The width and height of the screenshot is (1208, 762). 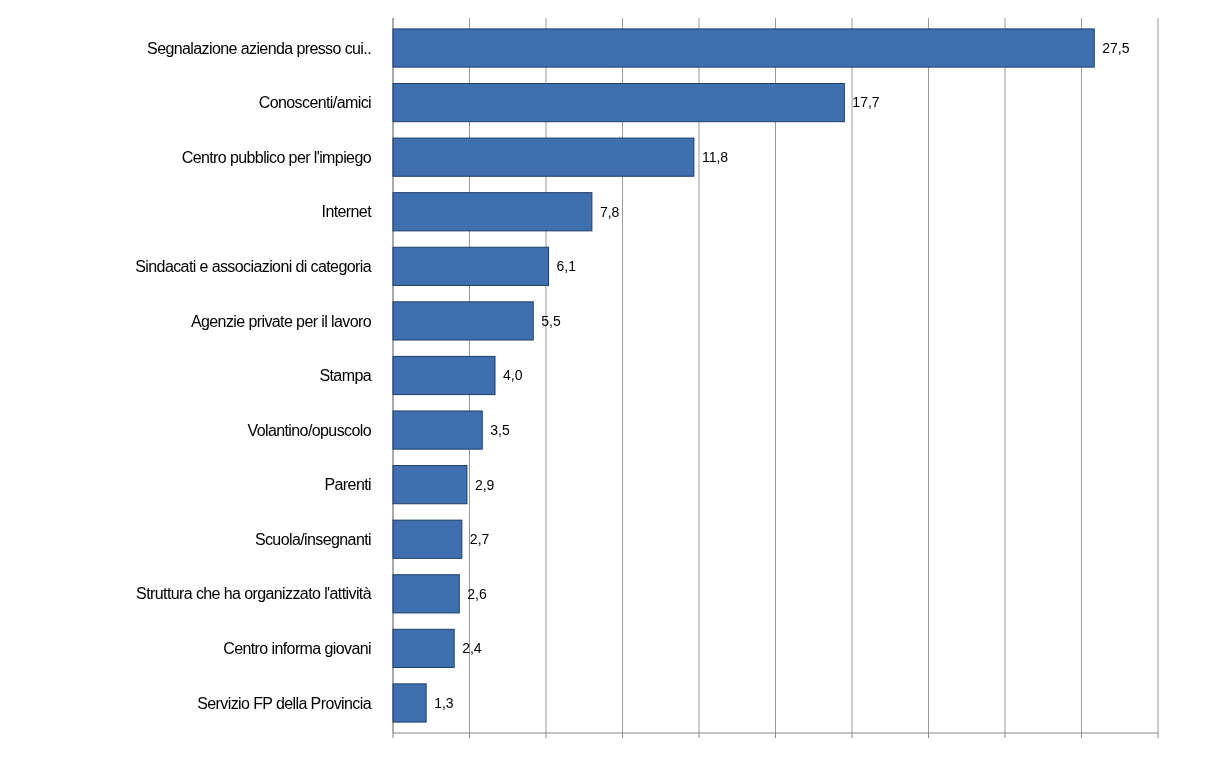 I want to click on data-label: 4,0, so click(x=513, y=375).